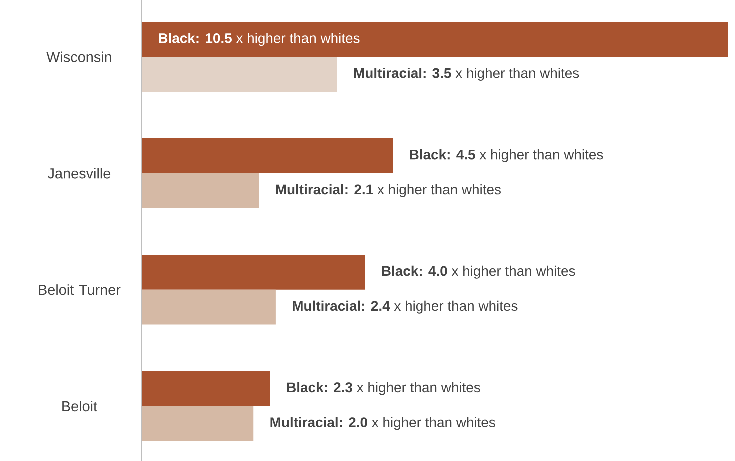 The height and width of the screenshot is (461, 735). I want to click on y-tick-label: Beloit, so click(80, 406).